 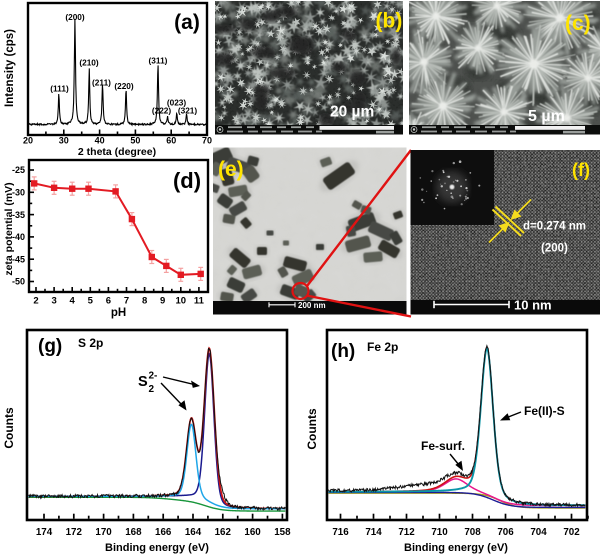 I want to click on svg-text: 6, so click(x=108, y=301).